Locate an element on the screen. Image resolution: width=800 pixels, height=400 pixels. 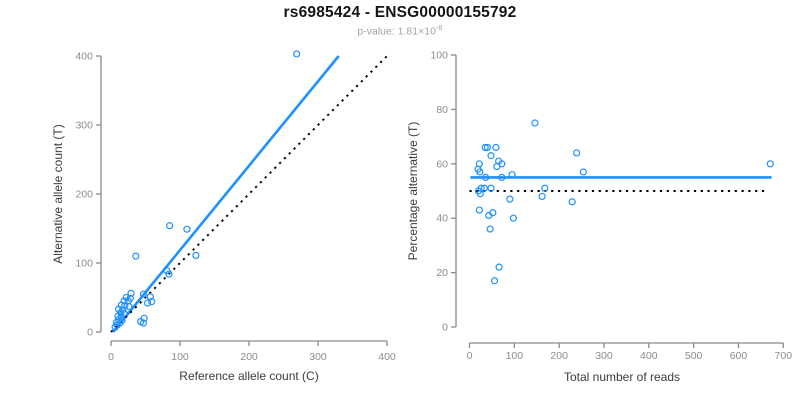
y-tick-label: 40 is located at coordinates (442, 219).